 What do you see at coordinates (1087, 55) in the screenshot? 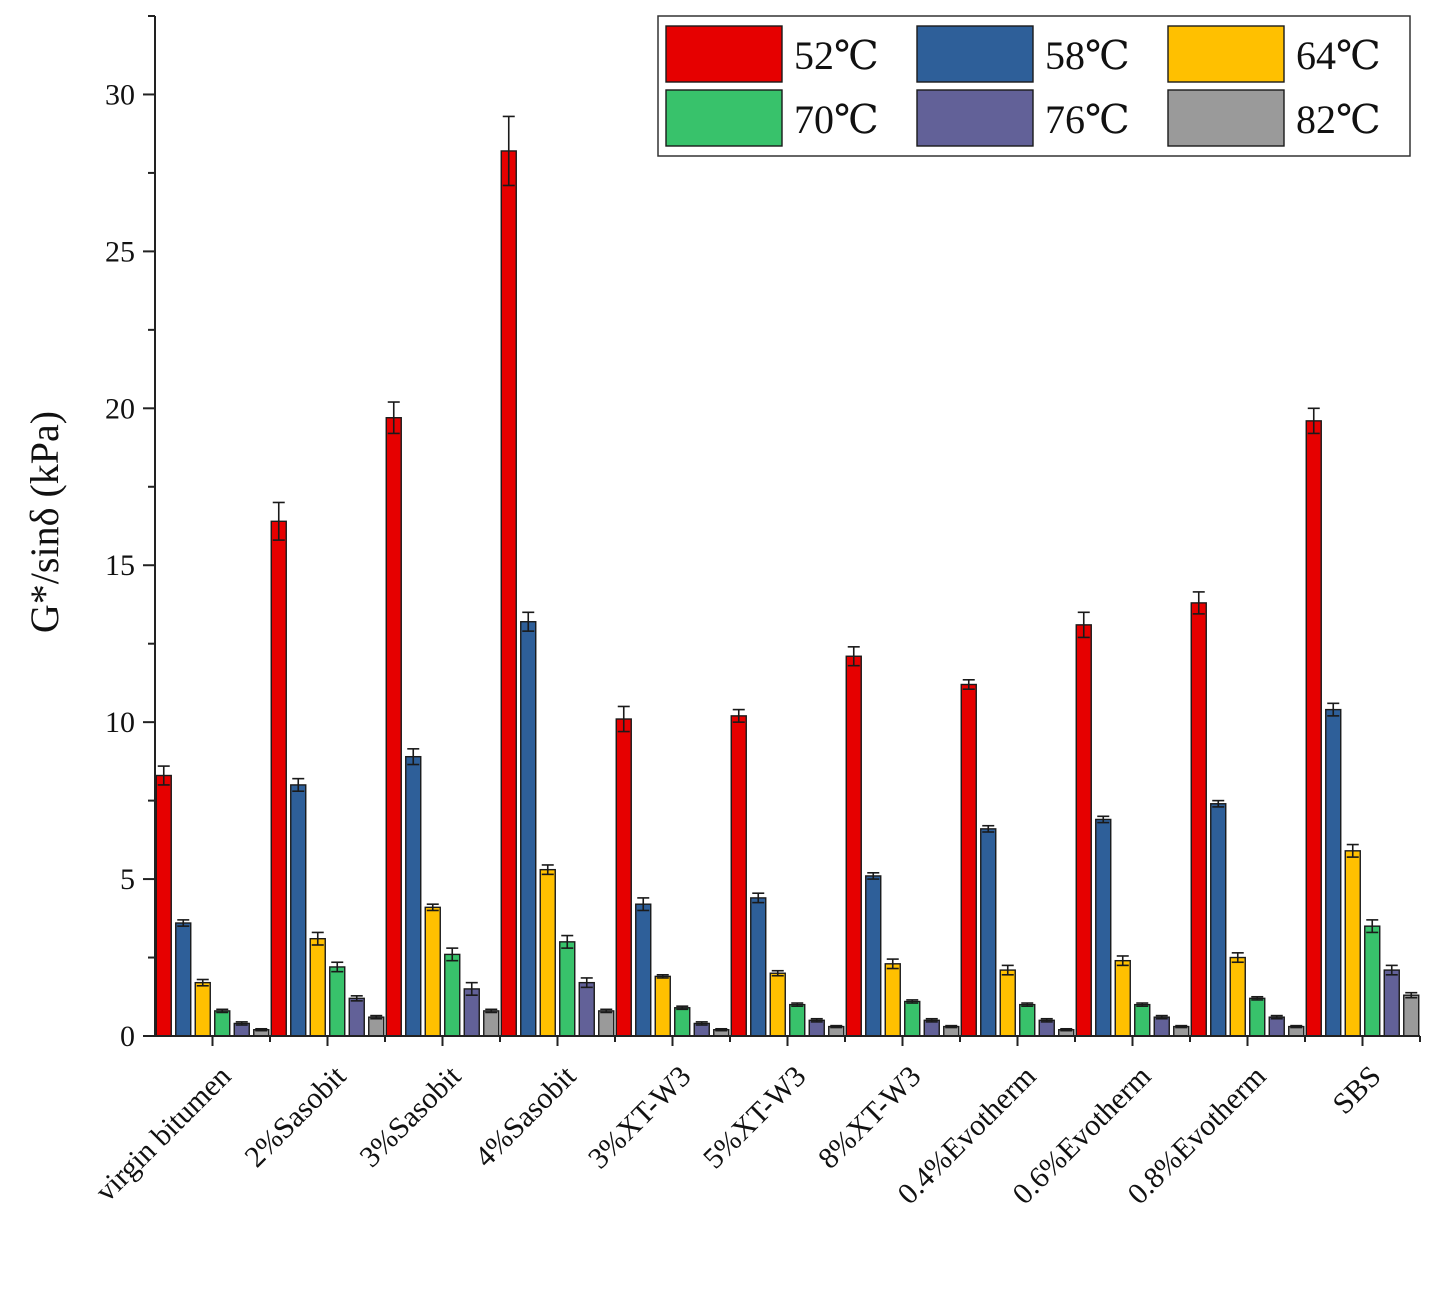
I see `legend-label: 58℃` at bounding box center [1087, 55].